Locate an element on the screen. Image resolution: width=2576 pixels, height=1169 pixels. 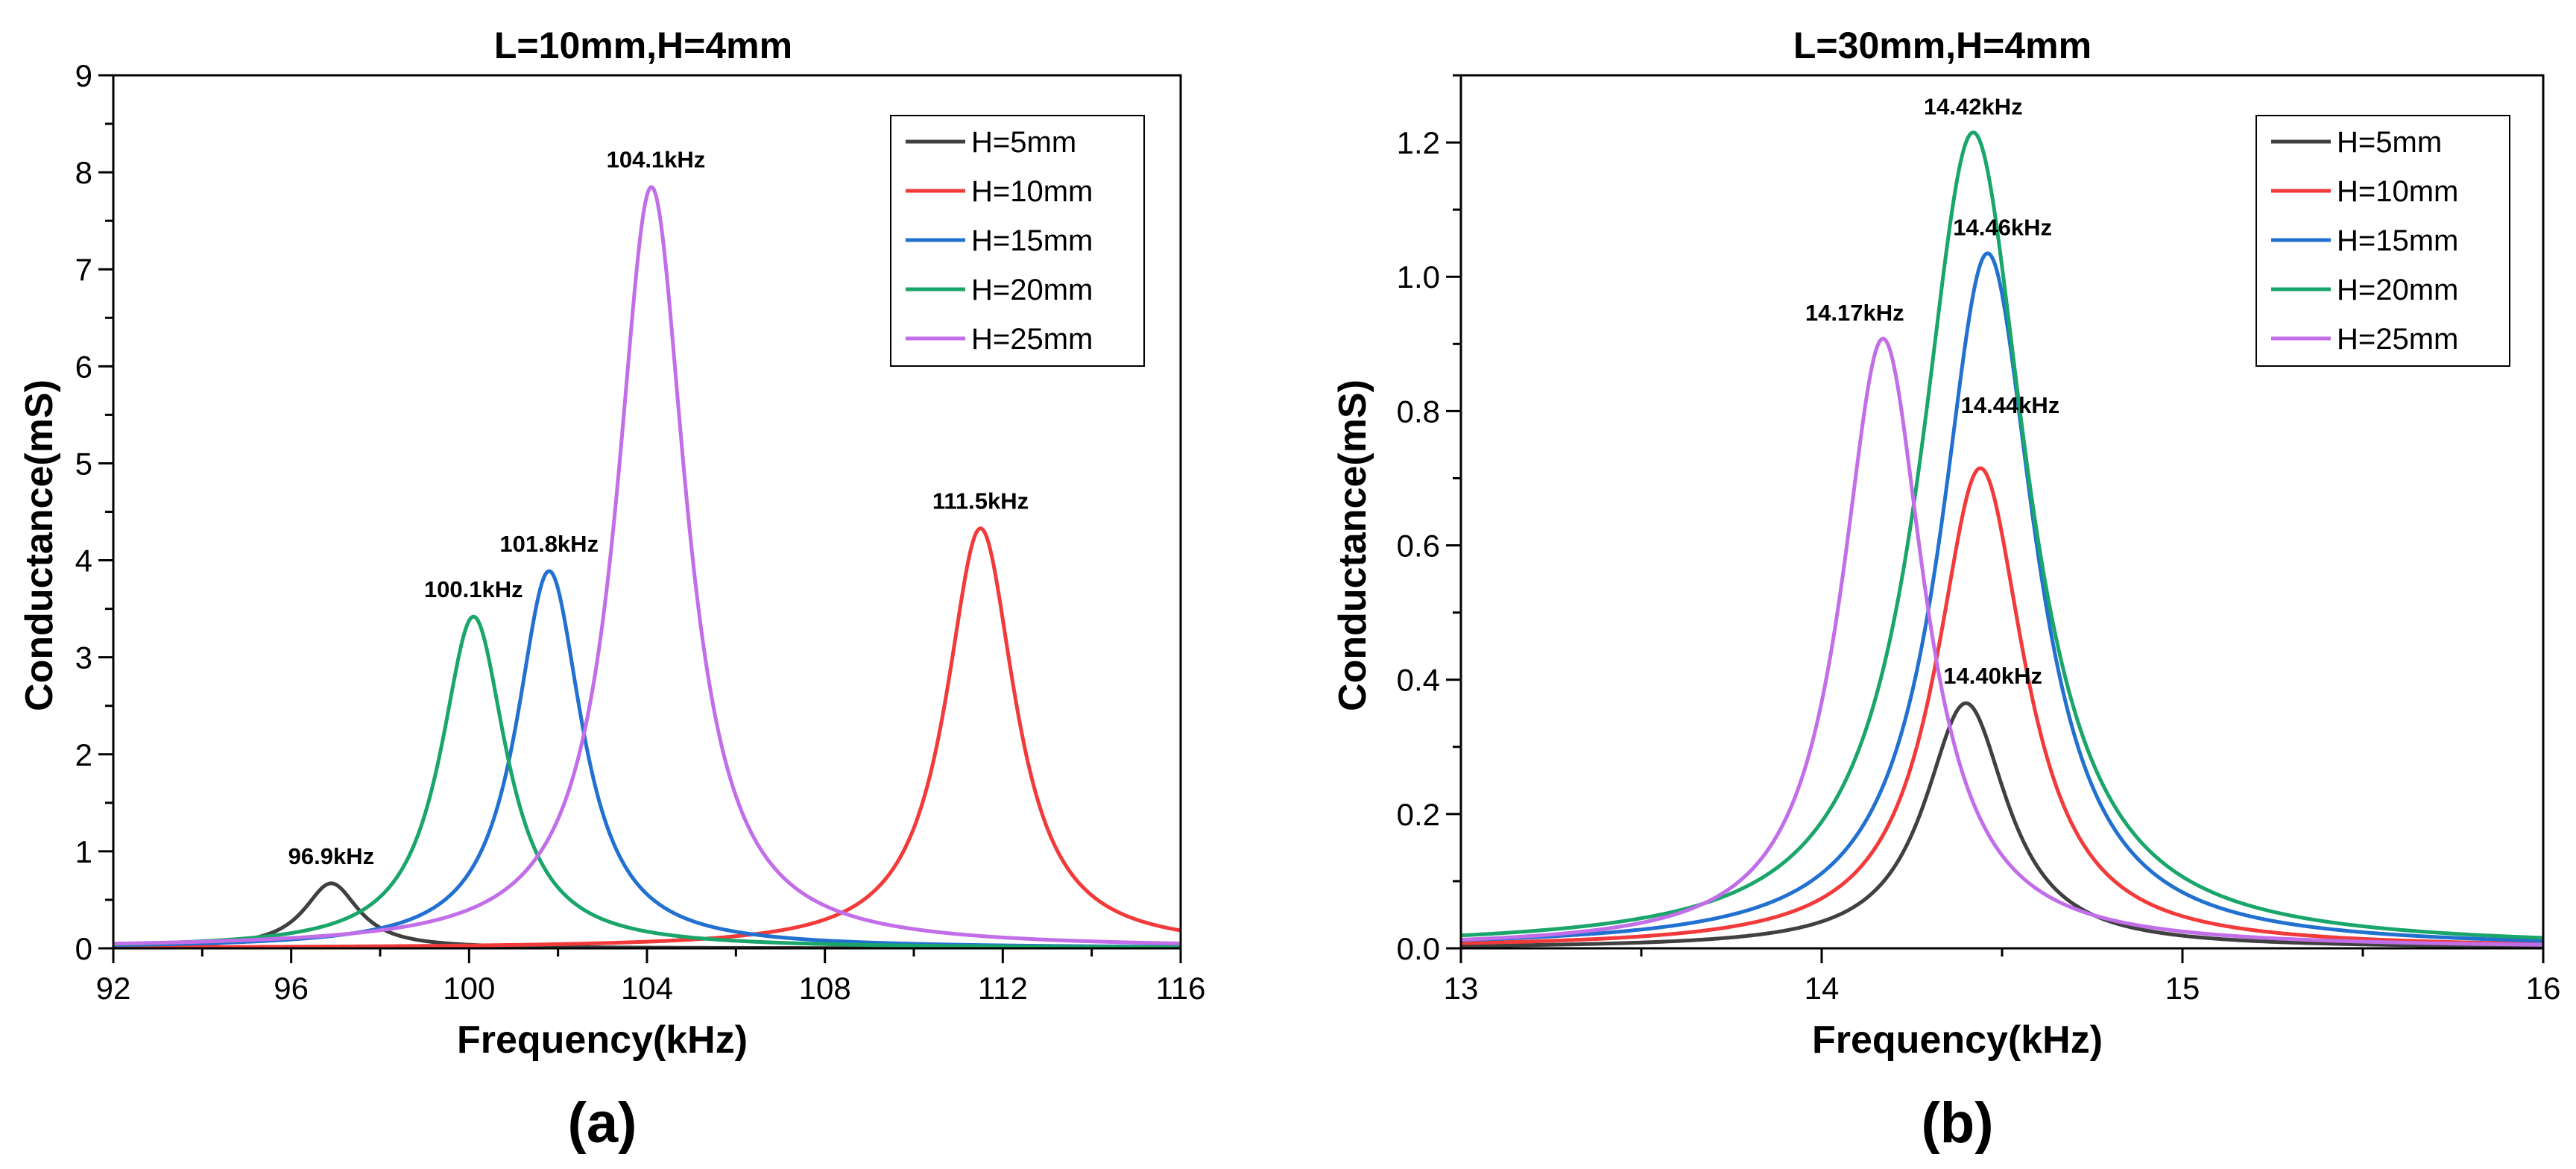
peak-label: 14.44kHz is located at coordinates (2010, 405).